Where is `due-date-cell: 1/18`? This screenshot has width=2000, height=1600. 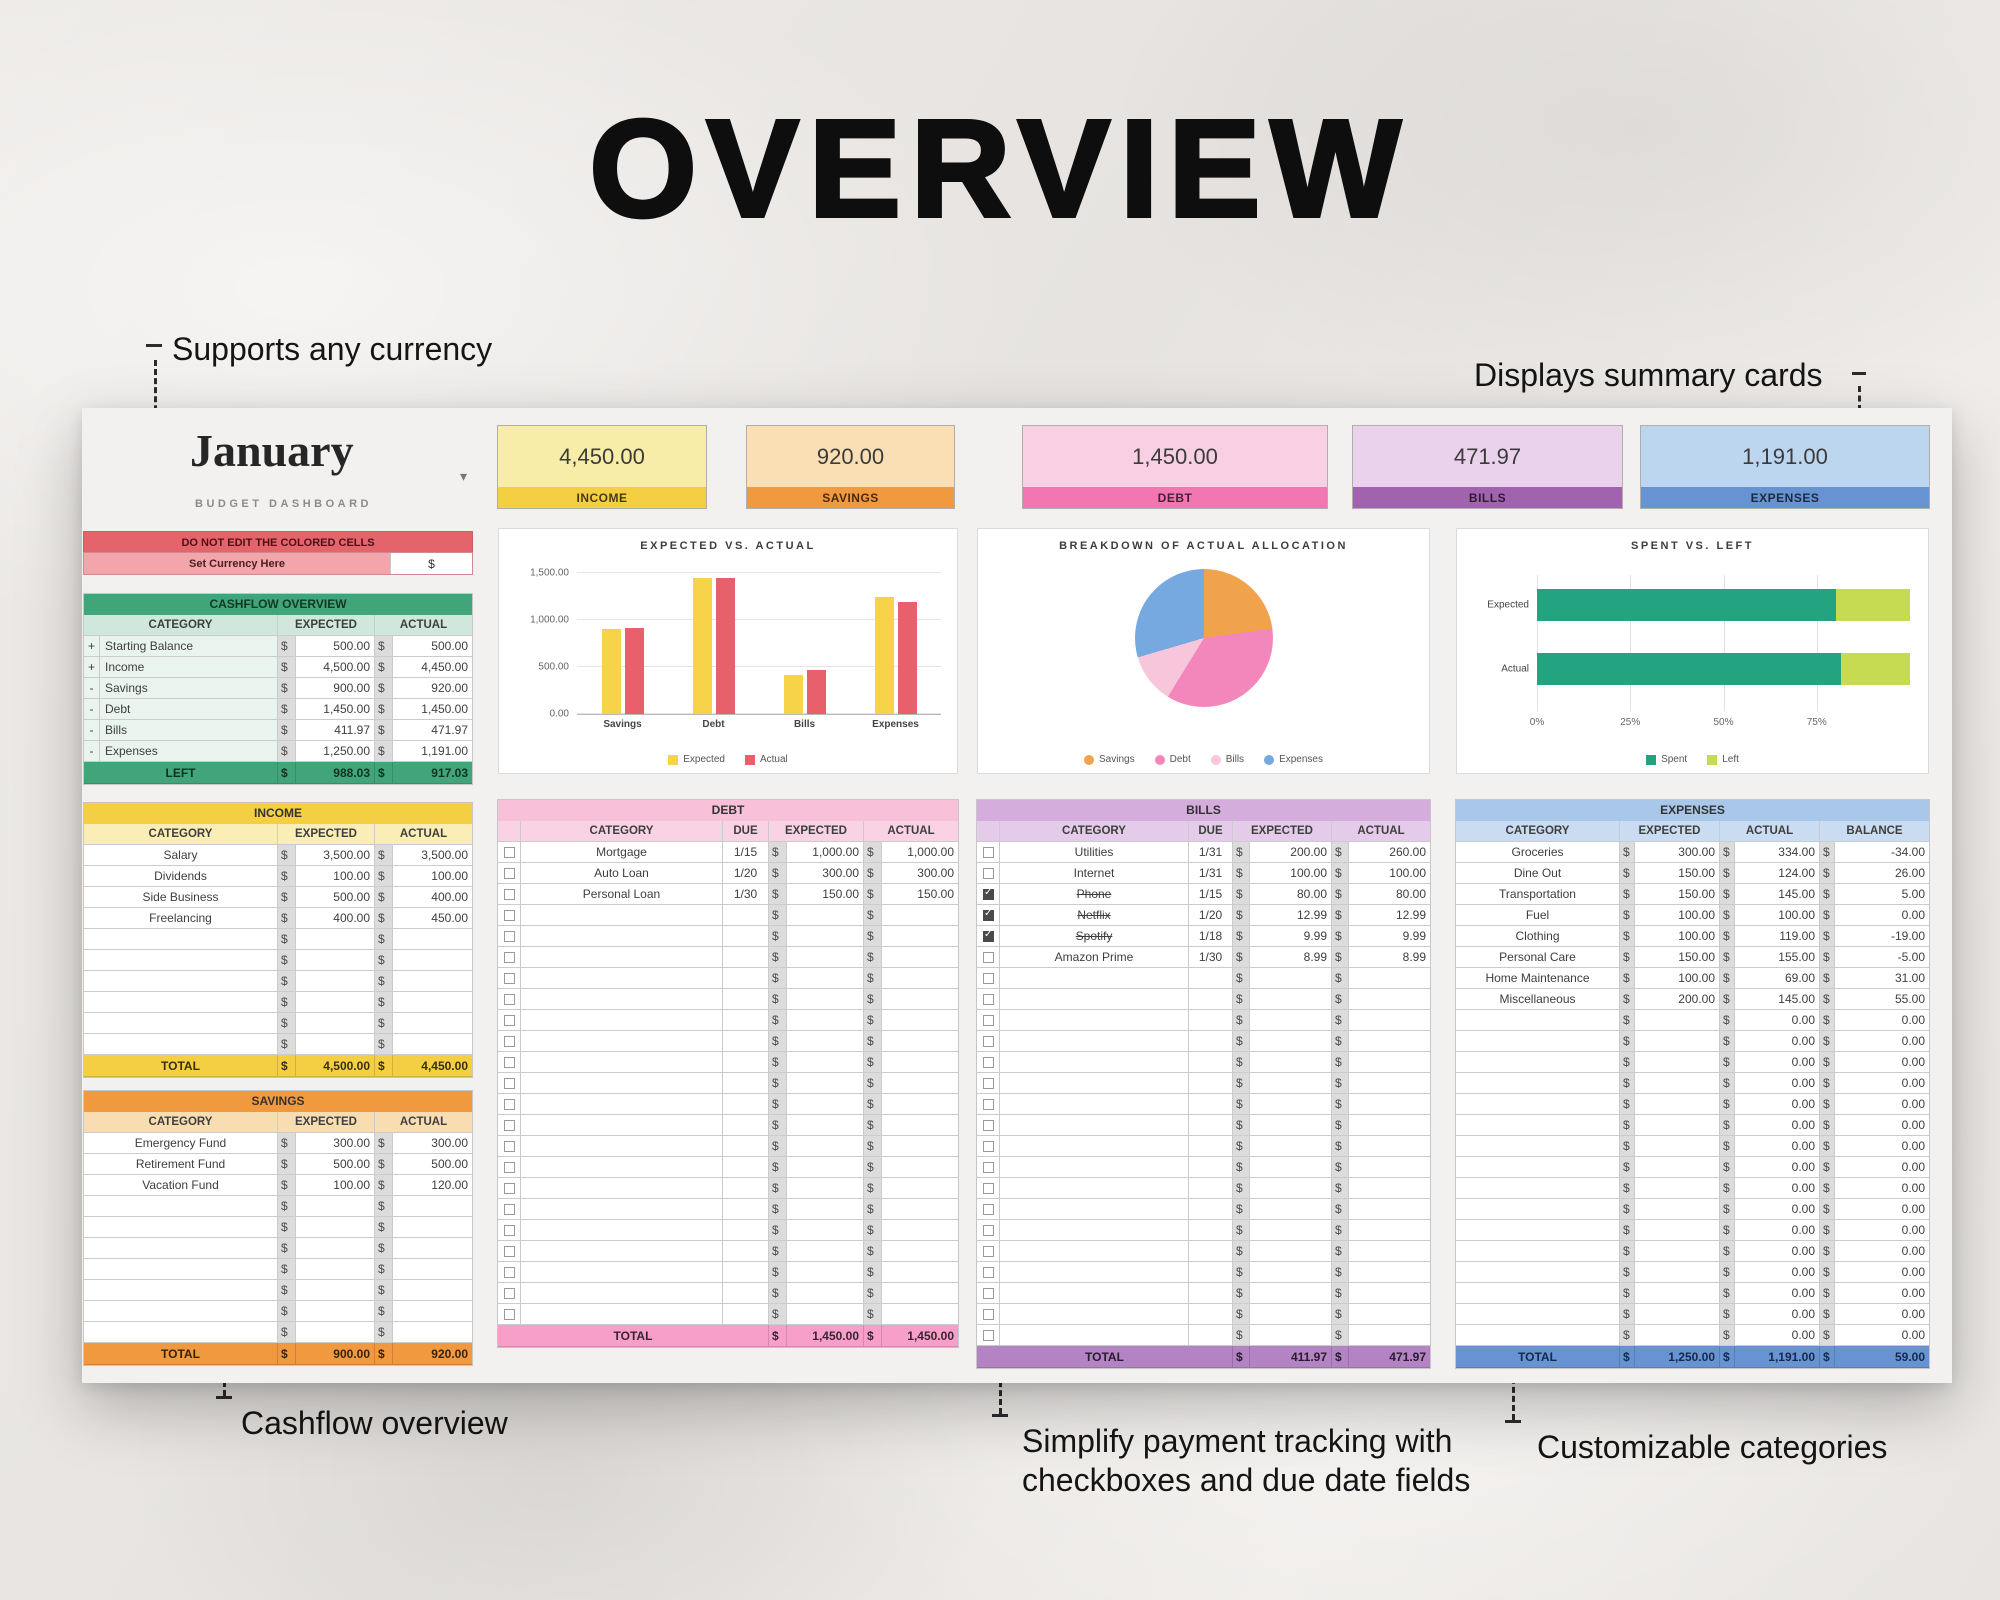 due-date-cell: 1/18 is located at coordinates (1211, 936).